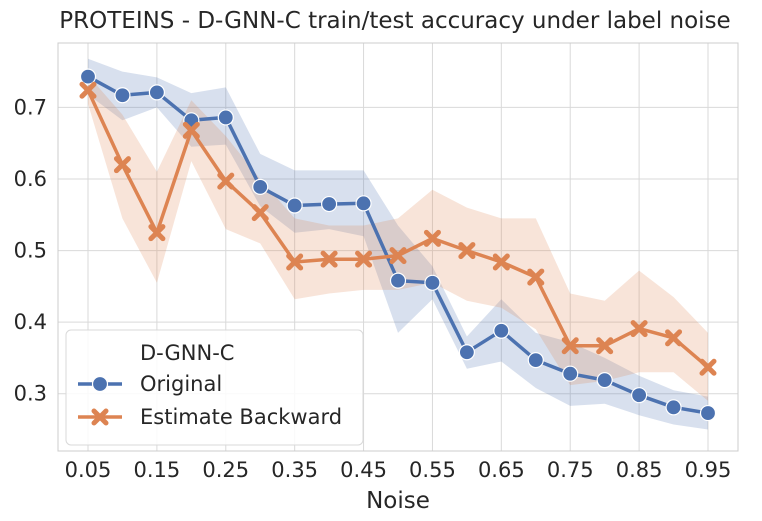 This screenshot has width=762, height=521. I want to click on x-tick-label: 0.65, so click(501, 470).